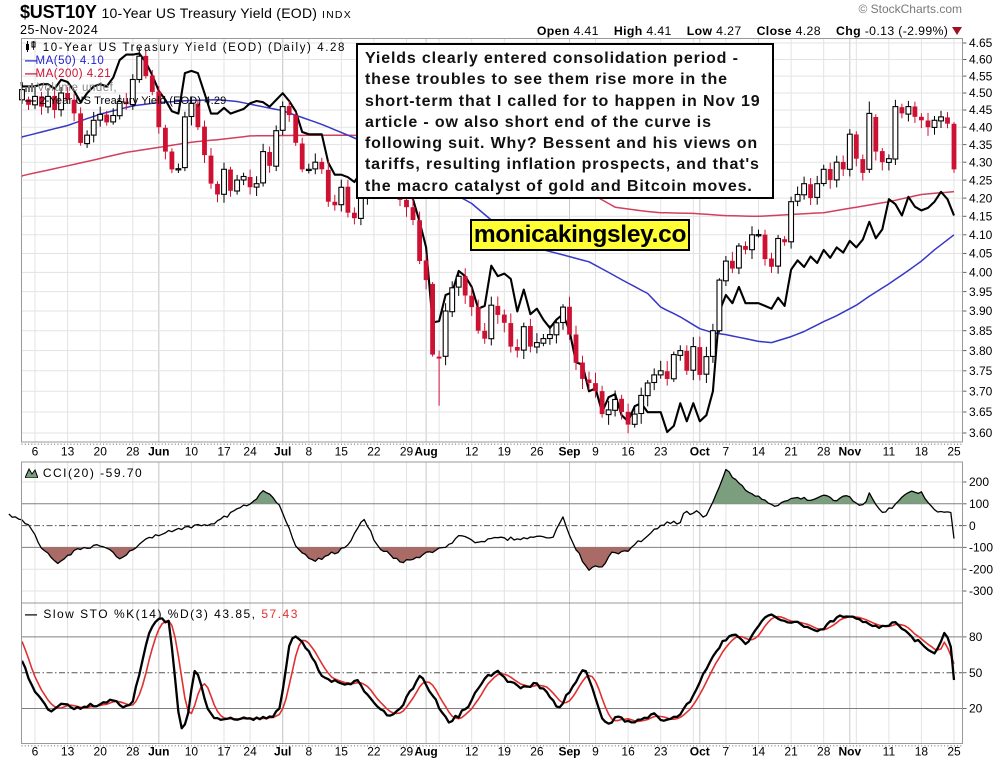 Image resolution: width=1004 pixels, height=764 pixels. Describe the element at coordinates (981, 180) in the screenshot. I see `svg-text: 4.25` at that location.